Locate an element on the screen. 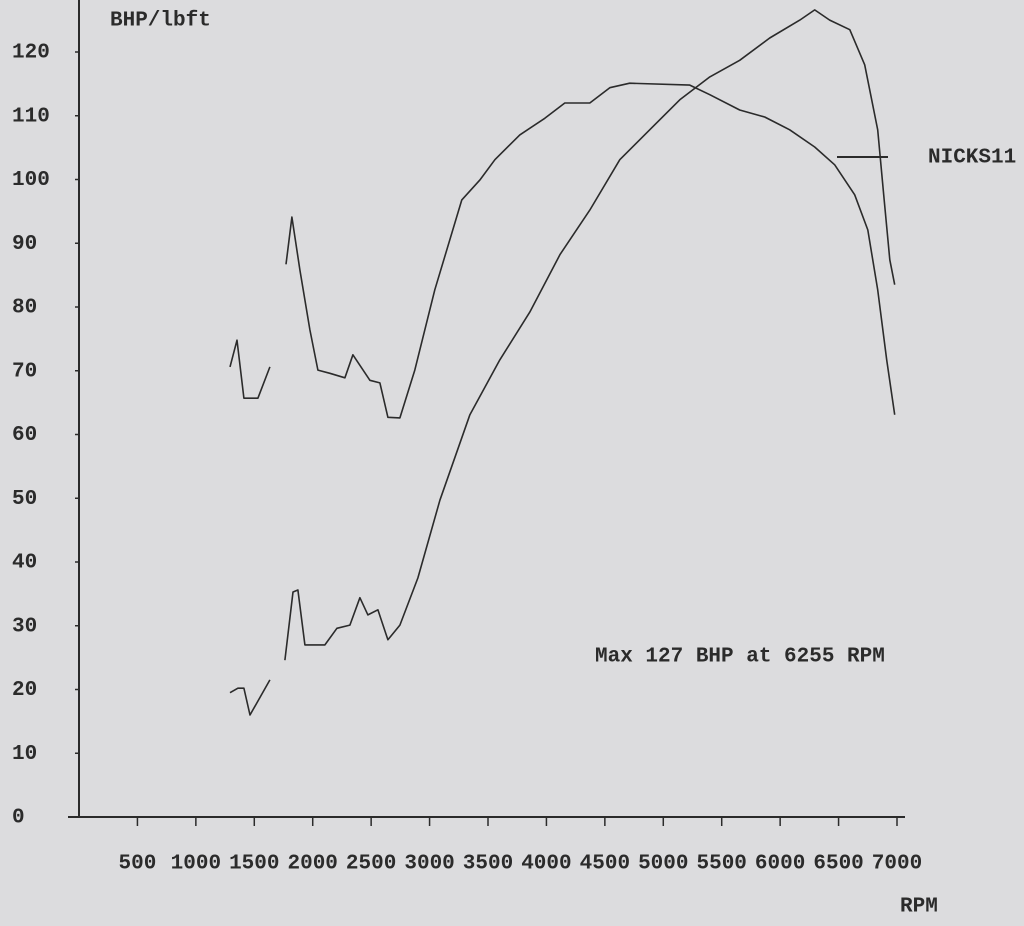  x-tick-label: 3500 is located at coordinates (488, 864).